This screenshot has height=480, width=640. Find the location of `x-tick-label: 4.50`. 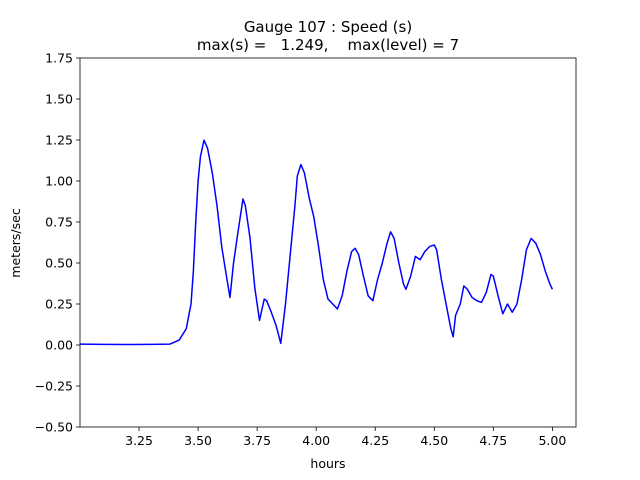

x-tick-label: 4.50 is located at coordinates (434, 440).